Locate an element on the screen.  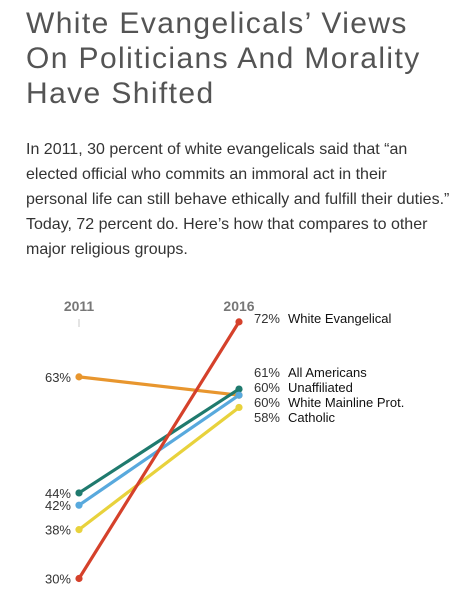
year-header-2011: 2011 is located at coordinates (79, 306).